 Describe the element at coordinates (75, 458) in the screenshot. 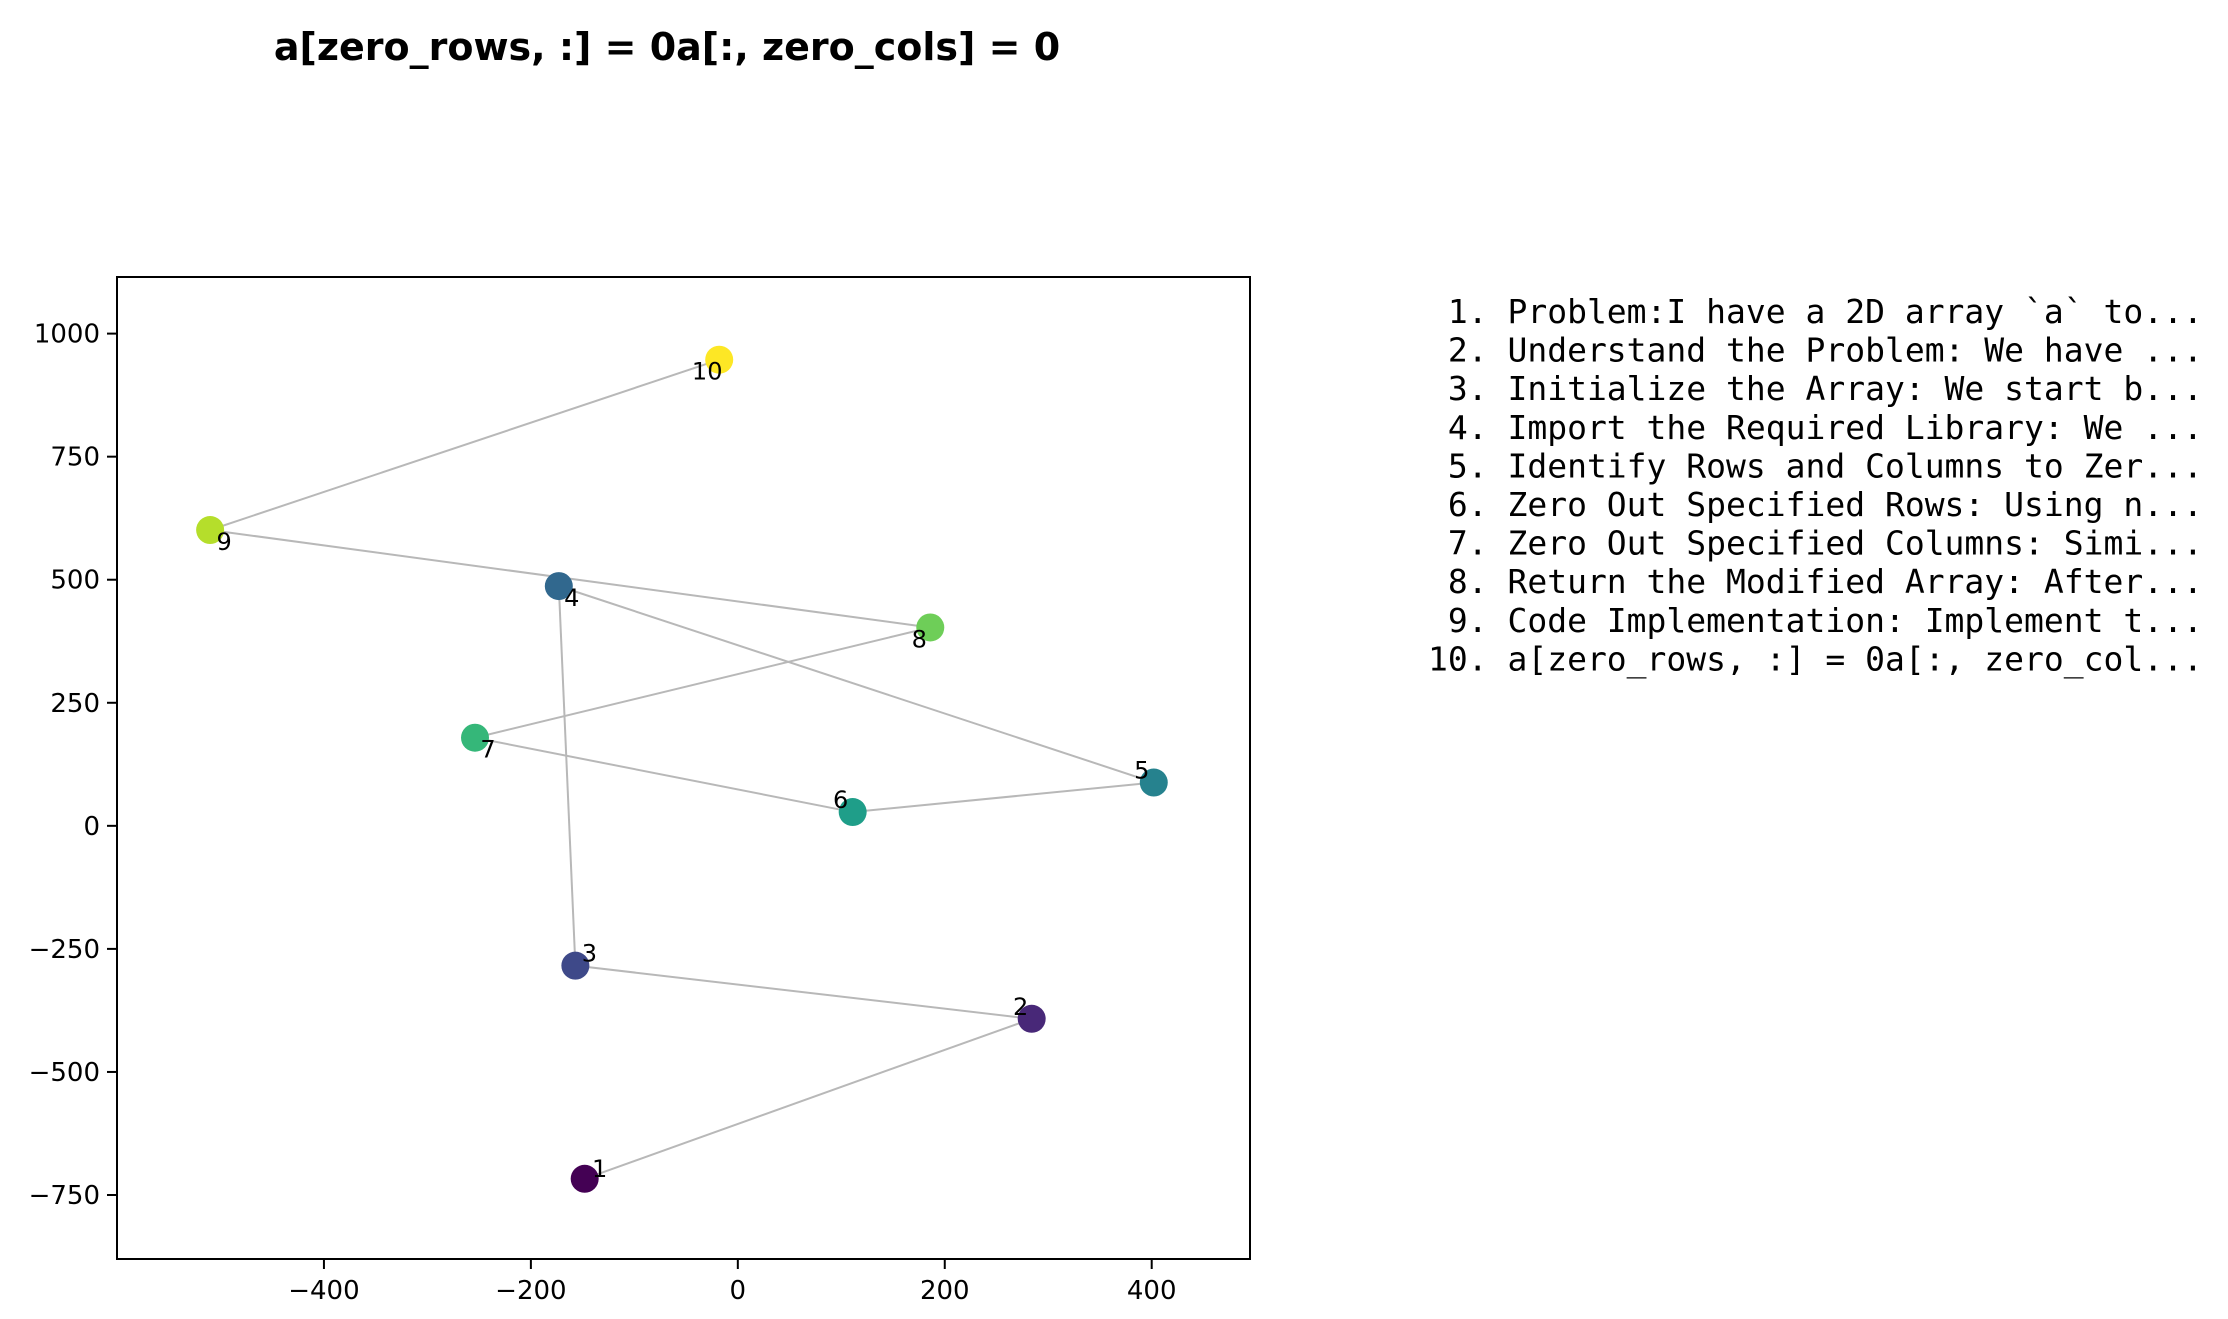

I see `y-tick-label: 750` at that location.